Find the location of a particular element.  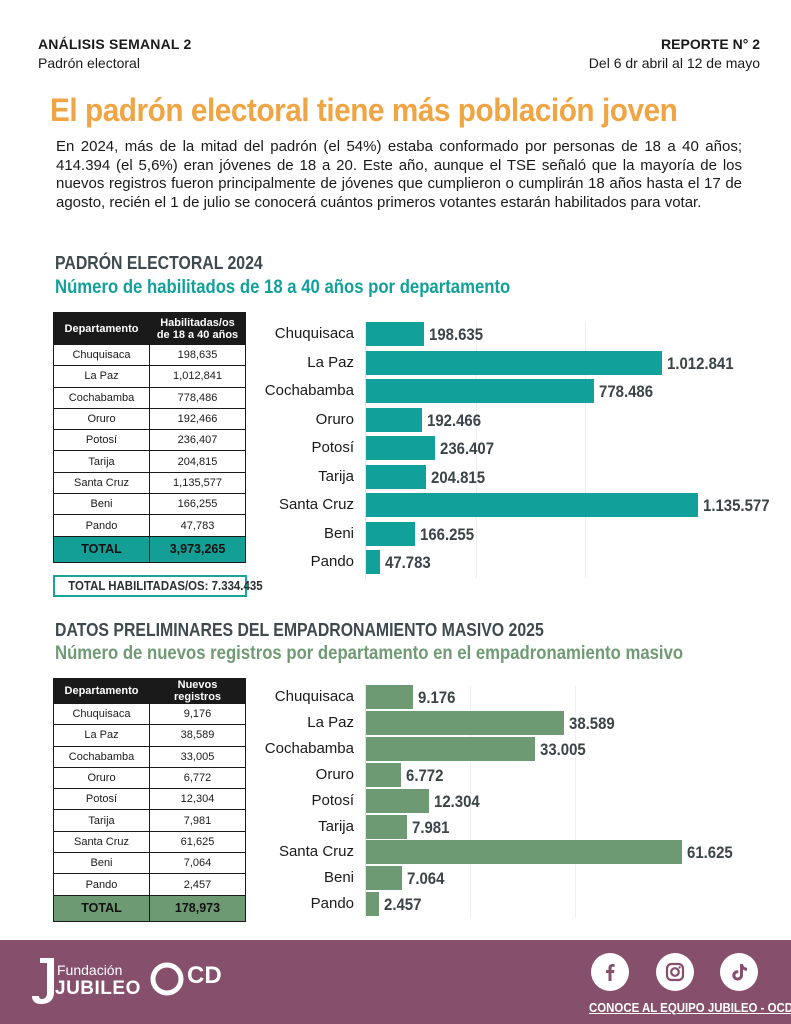

table-row: Cochabamba 33,005 is located at coordinates (149, 756).